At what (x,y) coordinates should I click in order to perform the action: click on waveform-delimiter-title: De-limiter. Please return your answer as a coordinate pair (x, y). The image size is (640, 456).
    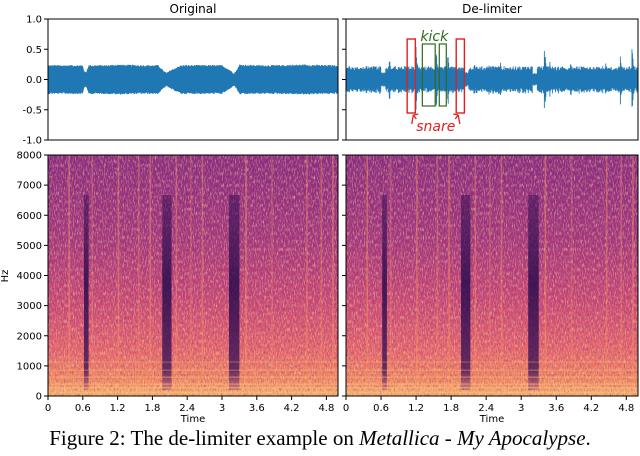
    Looking at the image, I should click on (492, 9).